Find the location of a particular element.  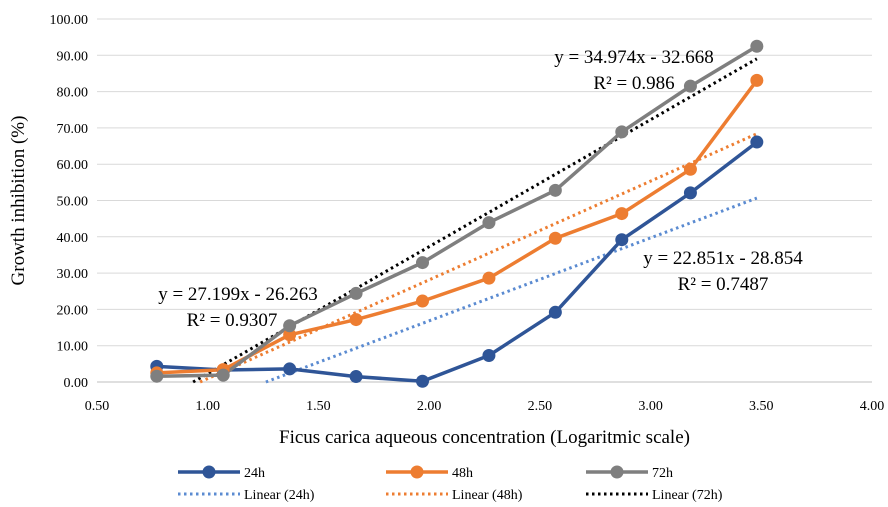

y-tick-label: 80.00 is located at coordinates (73, 93).